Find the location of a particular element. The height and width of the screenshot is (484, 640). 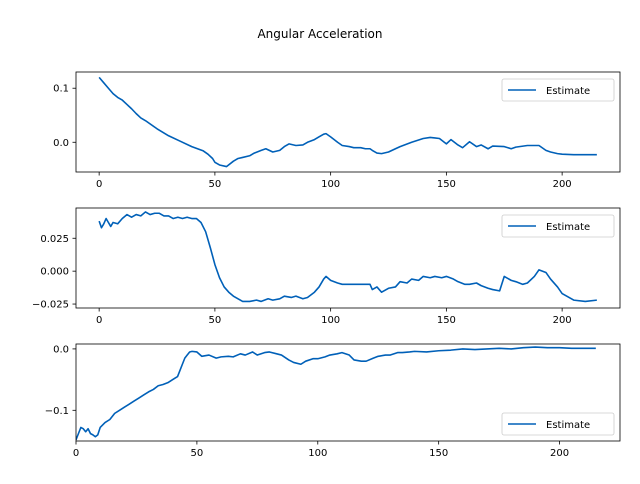

y-tick-label: 0.000 is located at coordinates (54, 272).